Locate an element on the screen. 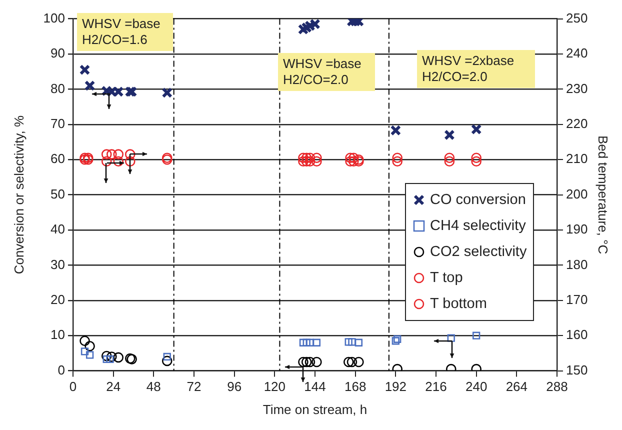 This screenshot has height=430, width=622. y2-tick-label: 230 is located at coordinates (577, 88).